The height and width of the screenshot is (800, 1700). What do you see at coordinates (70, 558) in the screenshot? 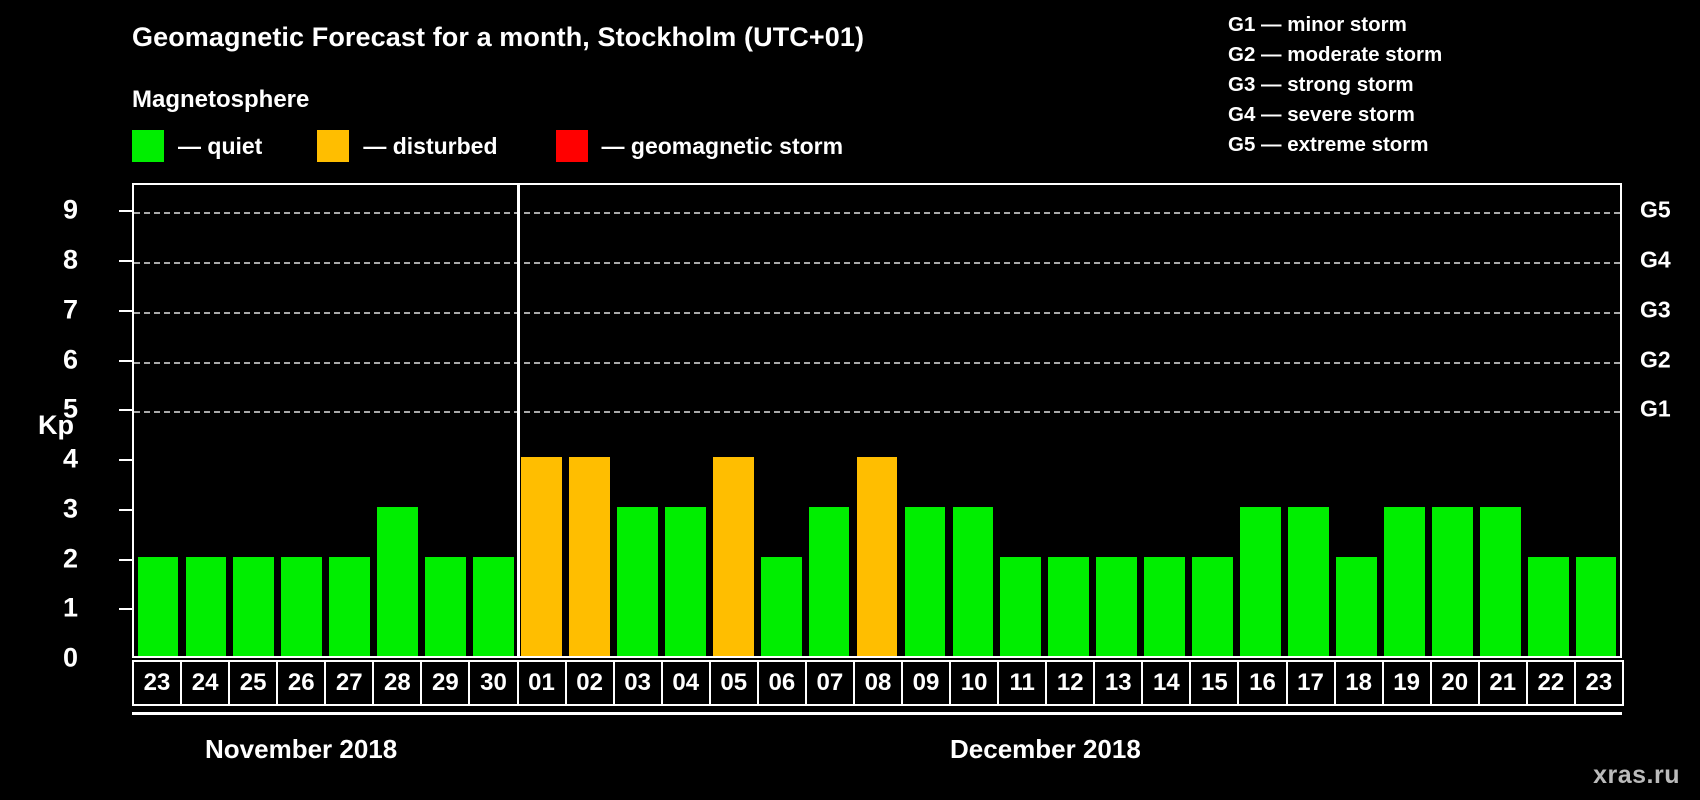
I see `y-tick-label-2: 2` at bounding box center [70, 558].